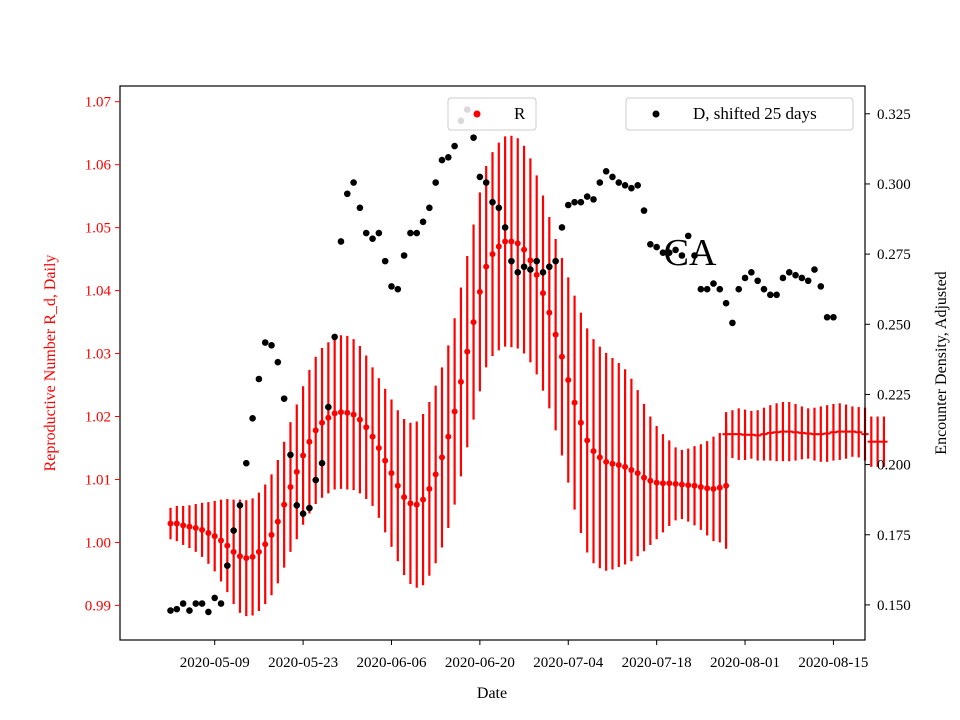 The width and height of the screenshot is (960, 720). I want to click on right-y-tick-label: 0.175, so click(894, 536).